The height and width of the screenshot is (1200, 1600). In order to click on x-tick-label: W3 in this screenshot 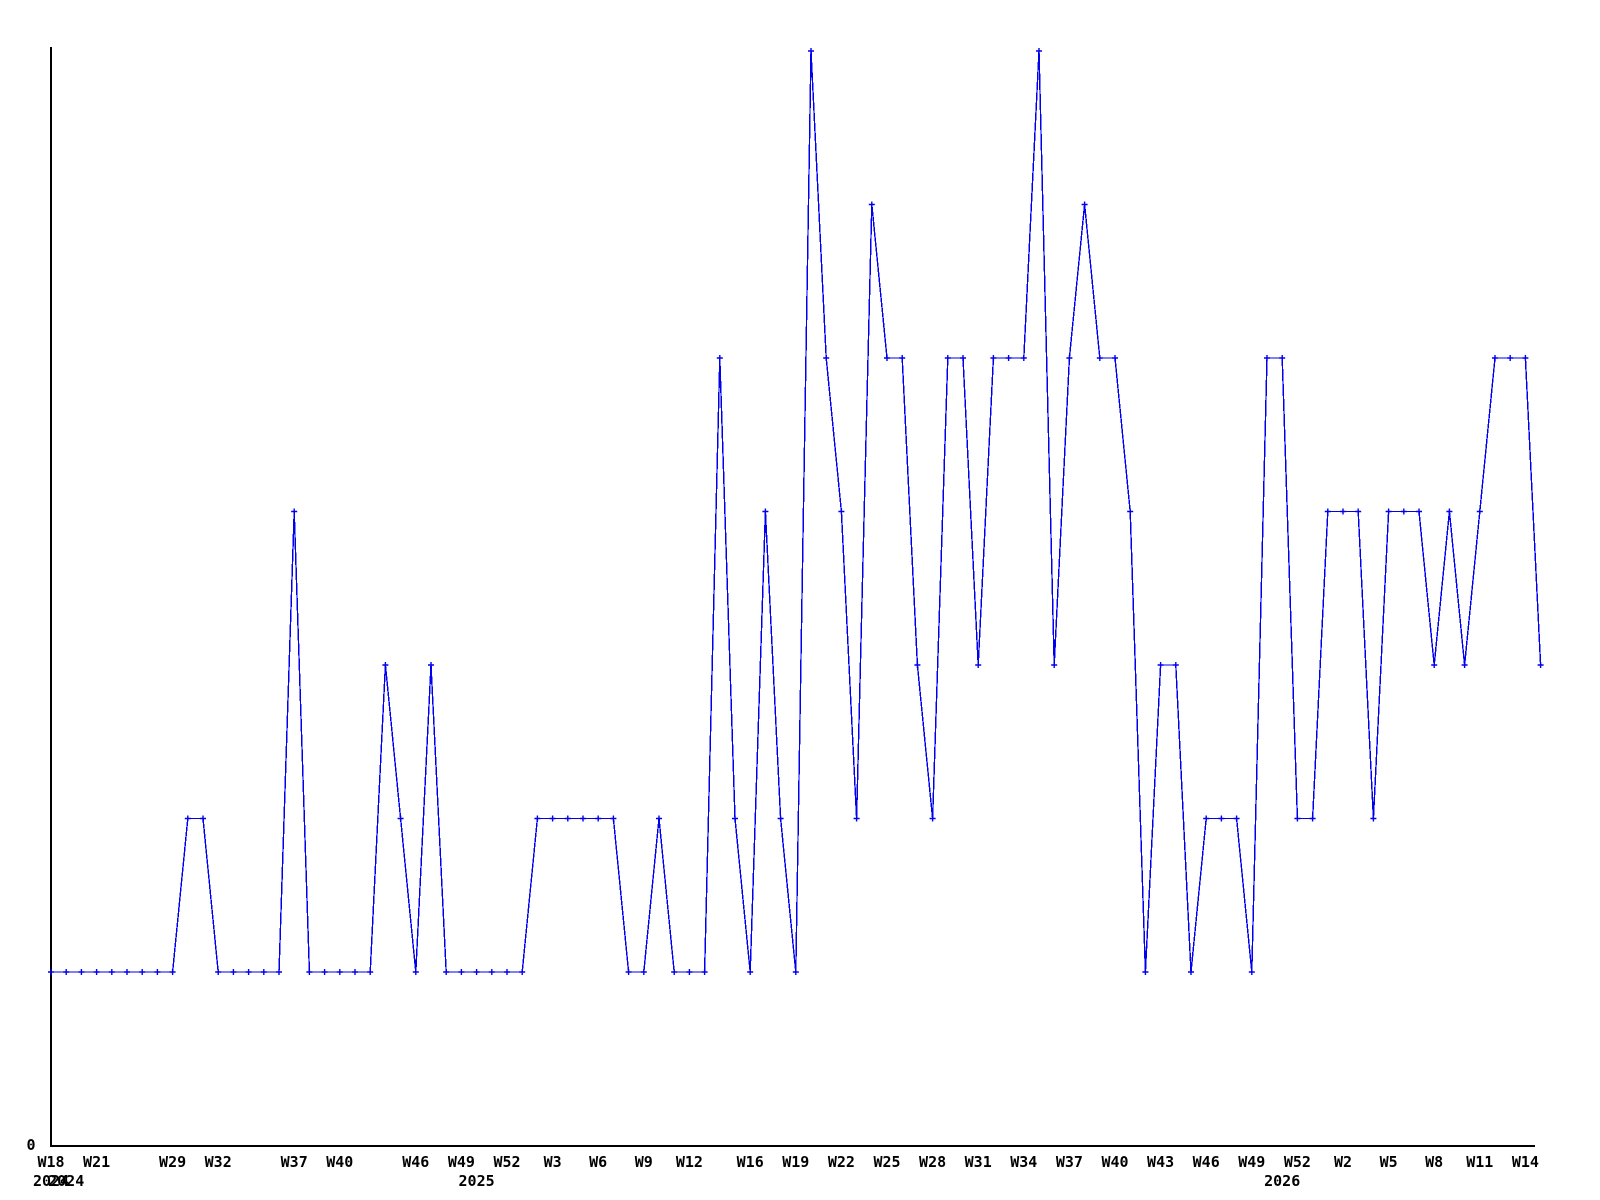, I will do `click(553, 1162)`.